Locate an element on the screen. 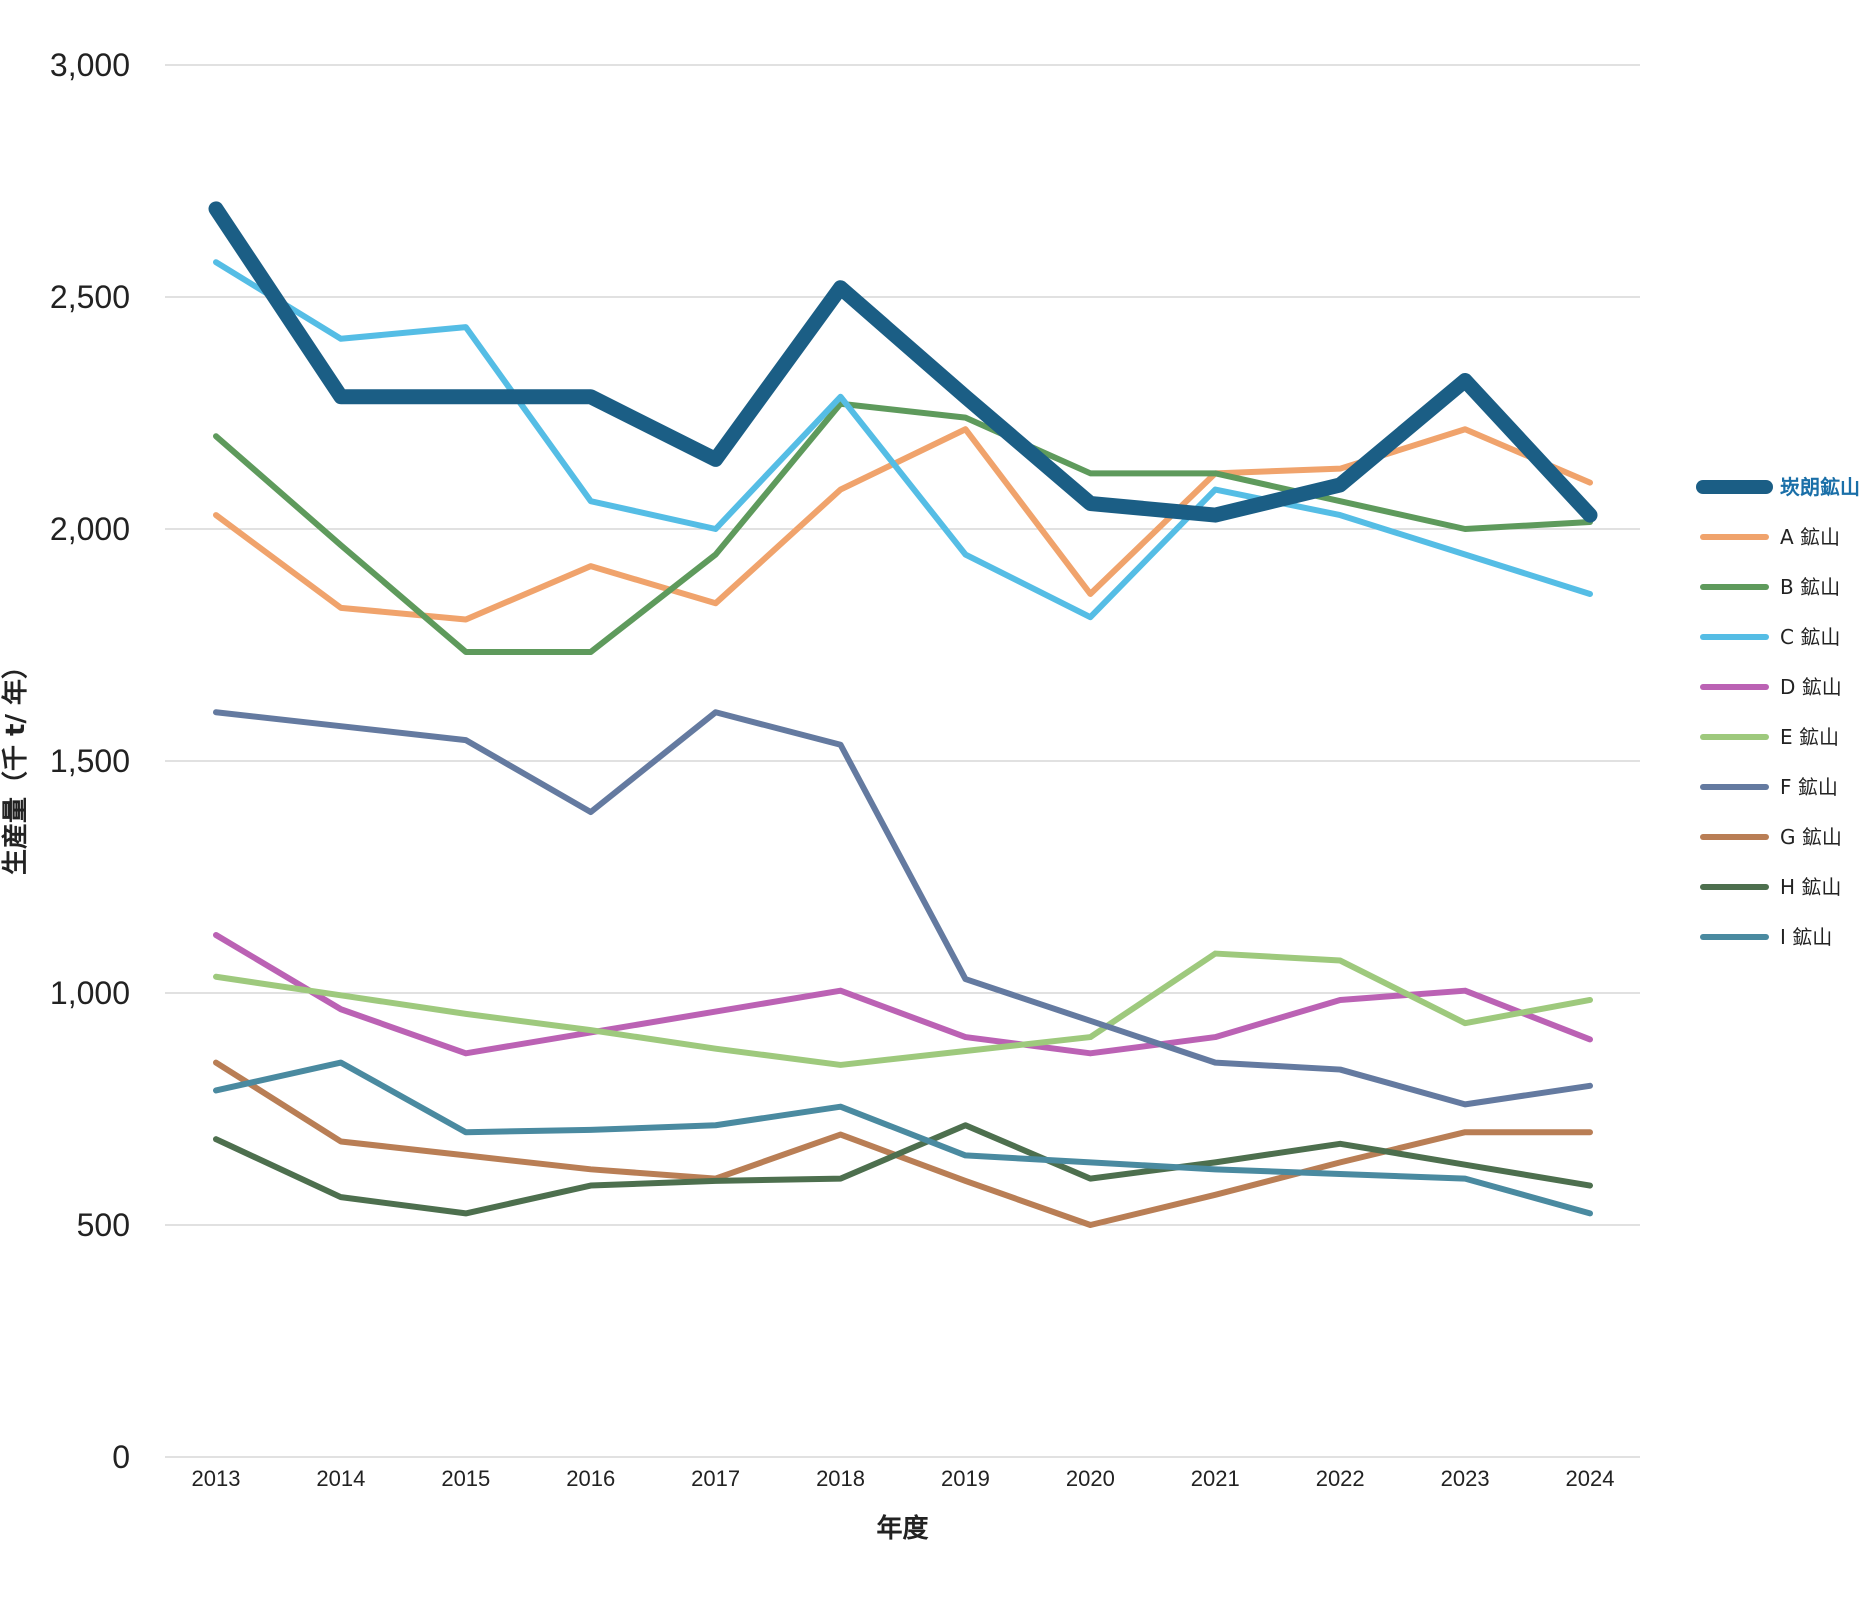 The image size is (1867, 1600). legend-item: D 鉱山 is located at coordinates (1771, 687).